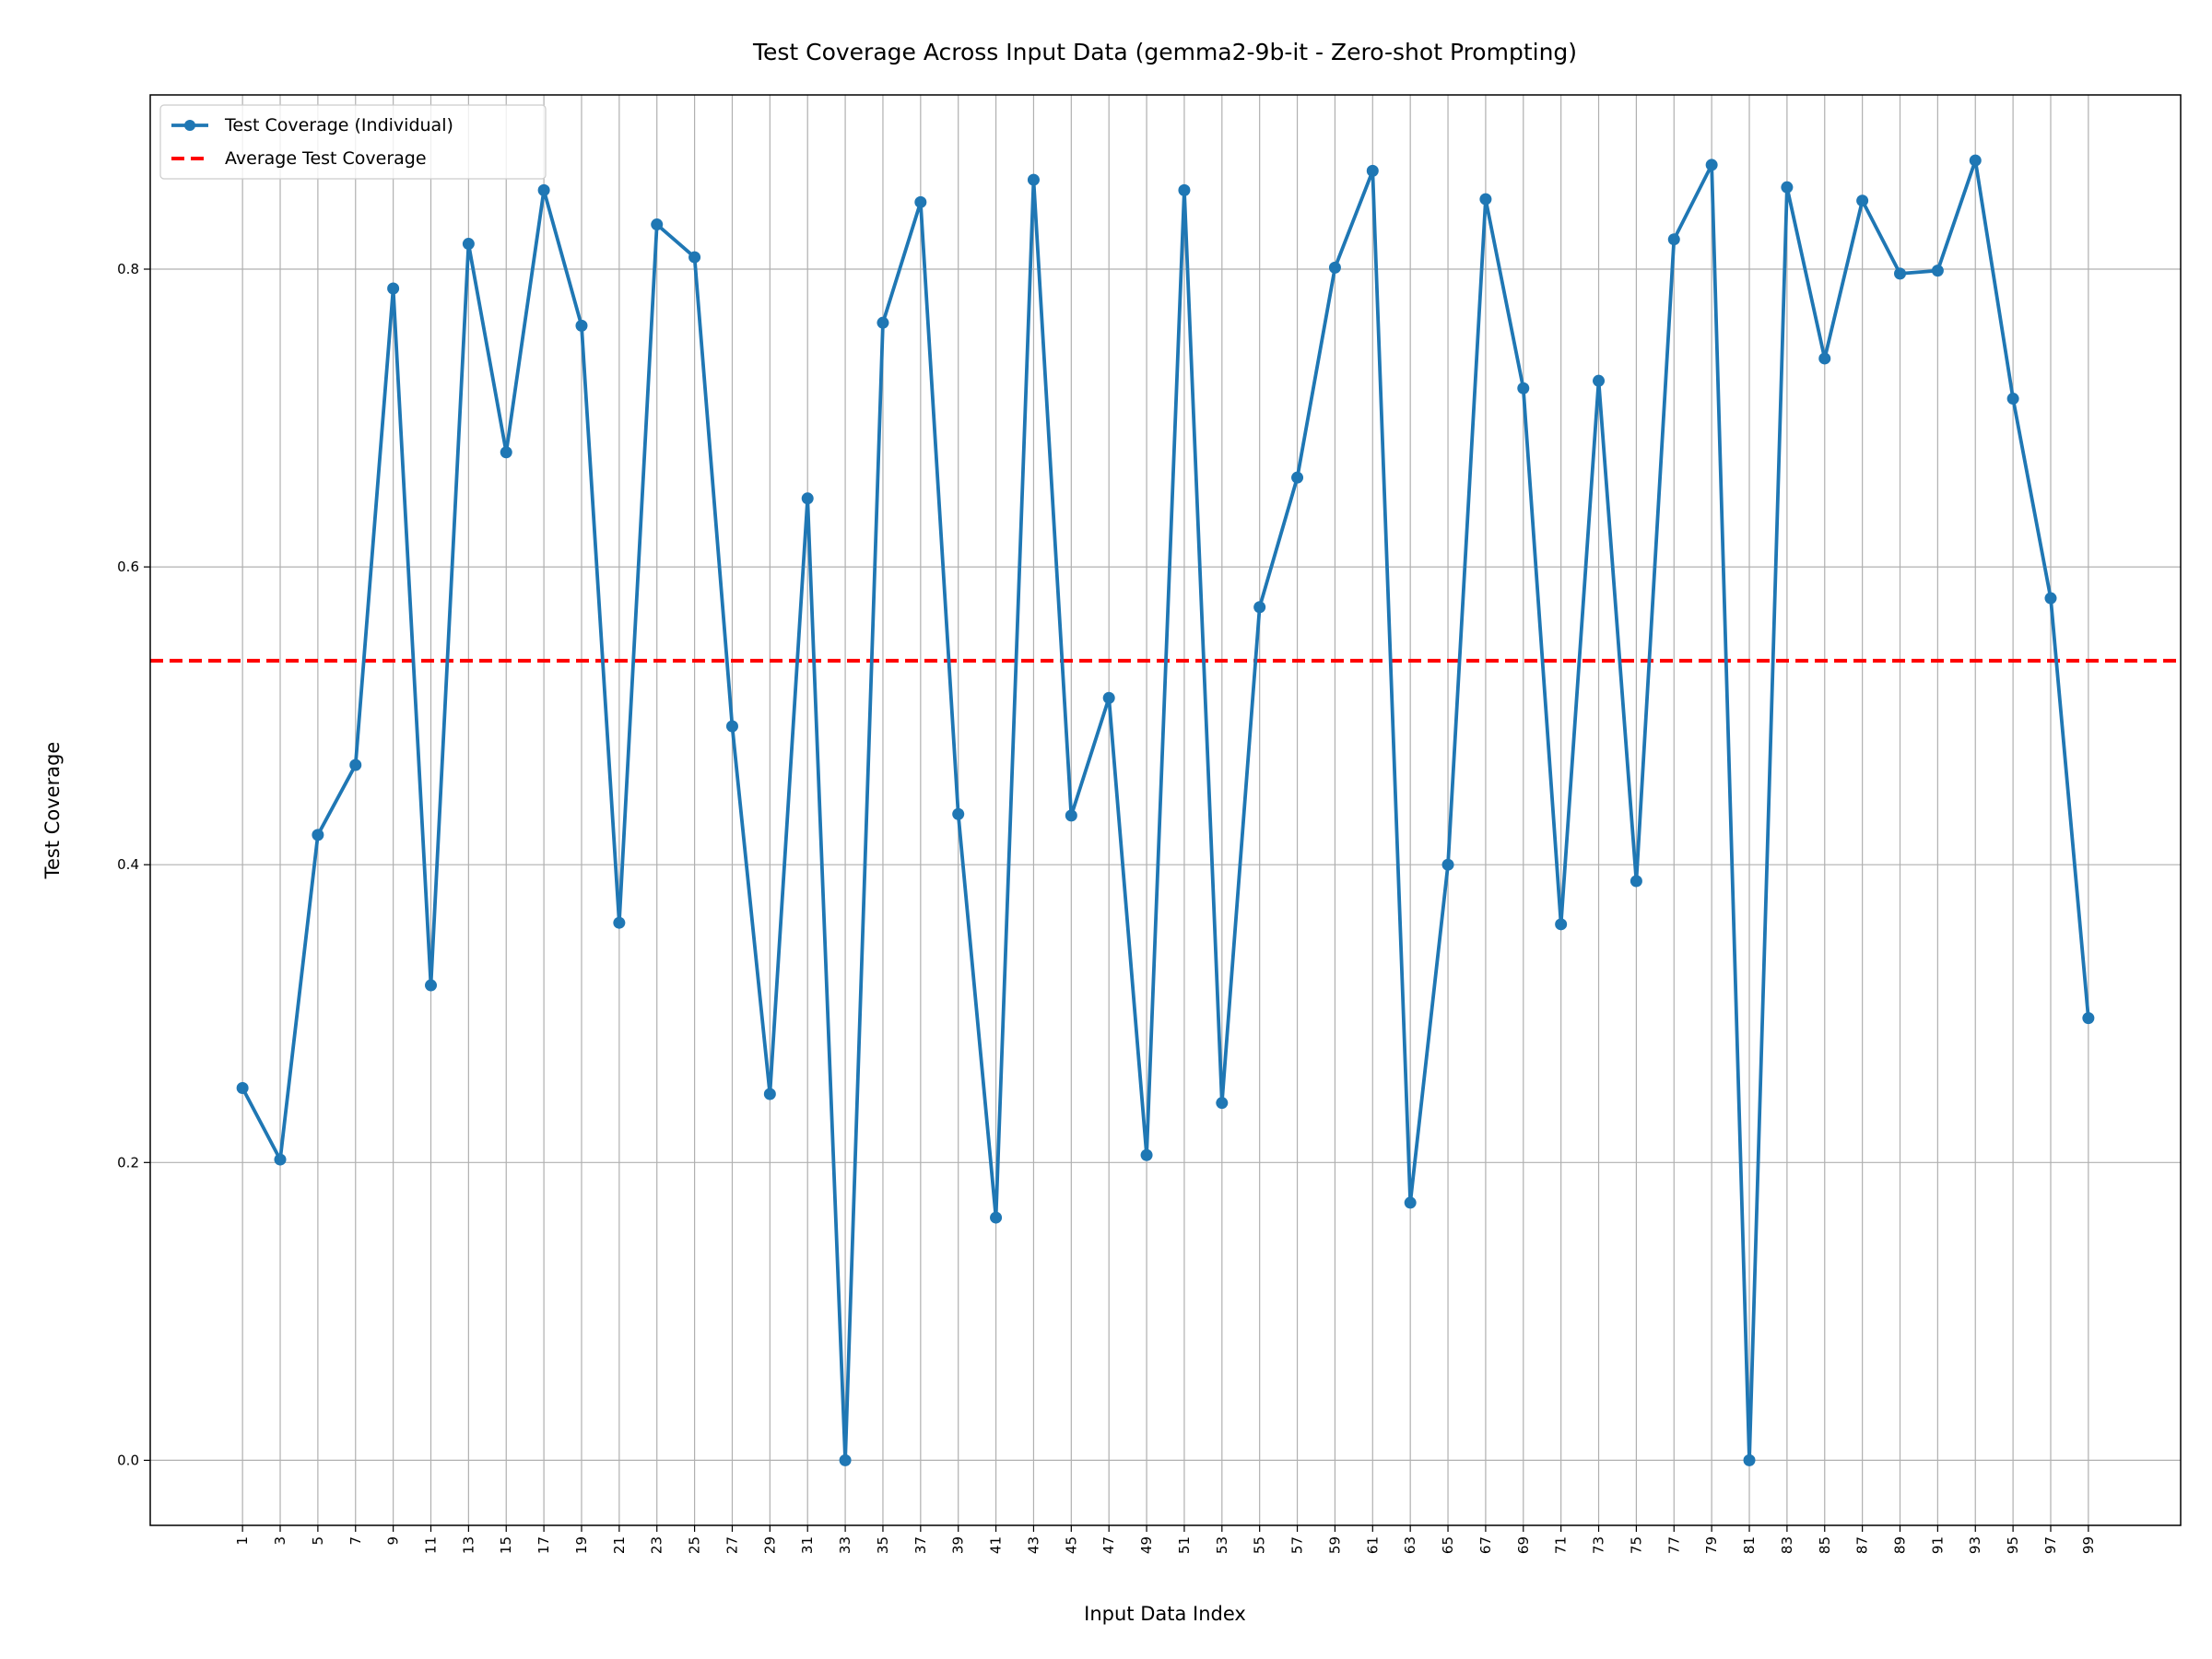  What do you see at coordinates (1599, 1545) in the screenshot?
I see `x-tick-label: 73` at bounding box center [1599, 1545].